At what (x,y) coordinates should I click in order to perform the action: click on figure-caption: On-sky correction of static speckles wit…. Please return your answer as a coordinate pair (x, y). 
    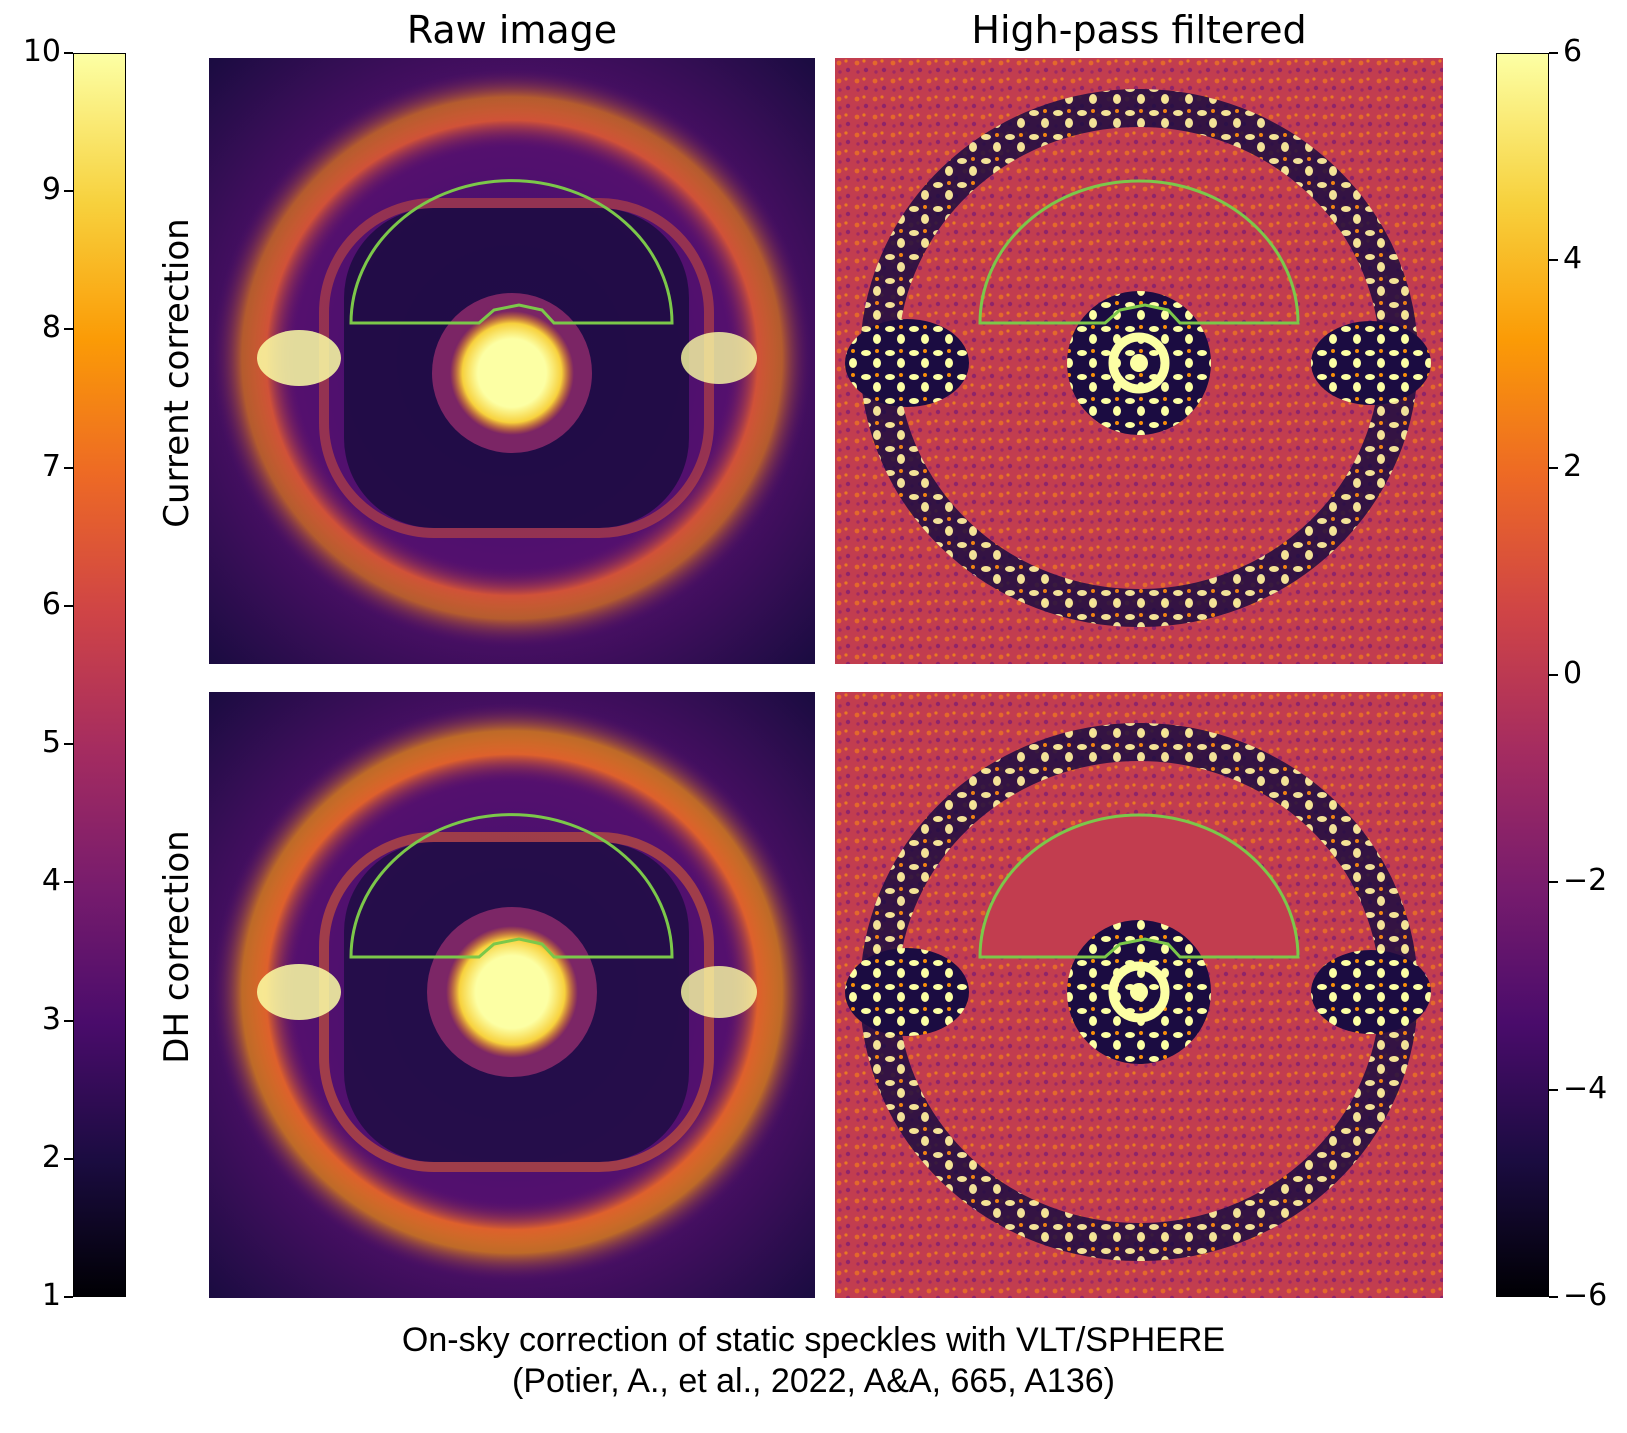
    Looking at the image, I should click on (813, 1361).